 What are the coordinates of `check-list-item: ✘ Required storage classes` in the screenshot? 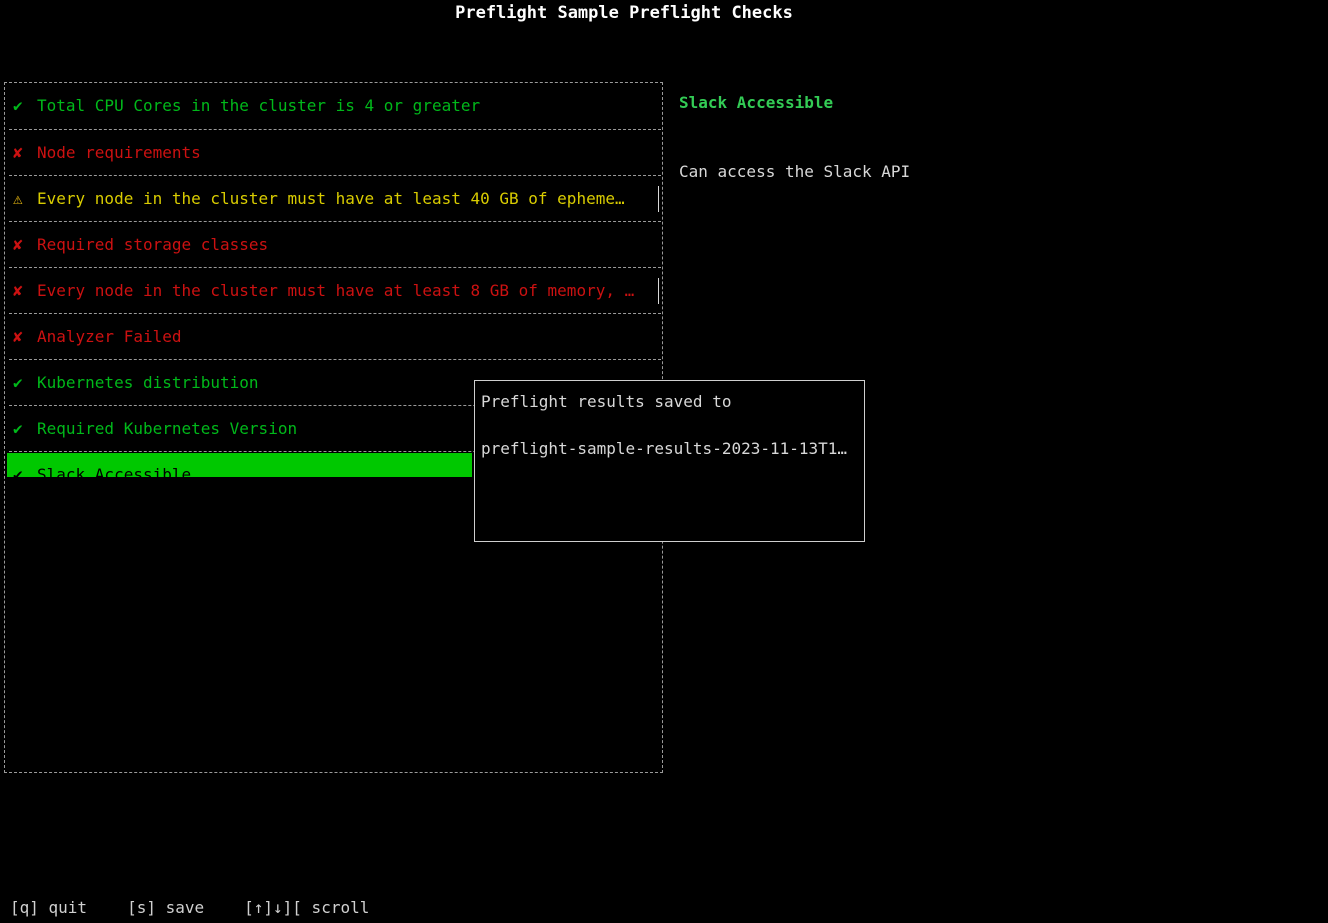 It's located at (335, 244).